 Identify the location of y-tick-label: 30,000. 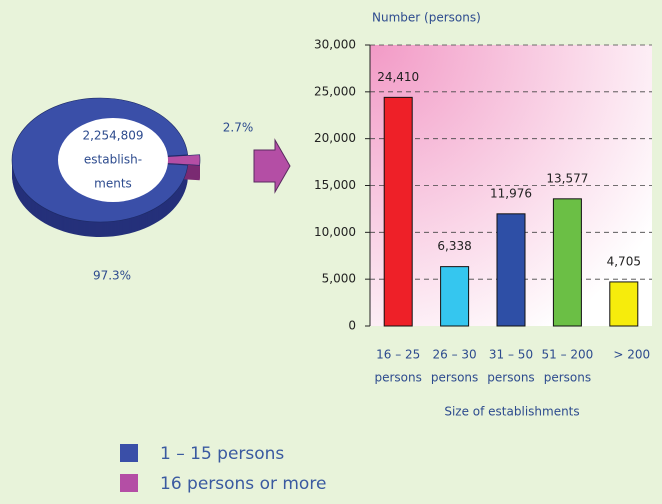
(335, 45).